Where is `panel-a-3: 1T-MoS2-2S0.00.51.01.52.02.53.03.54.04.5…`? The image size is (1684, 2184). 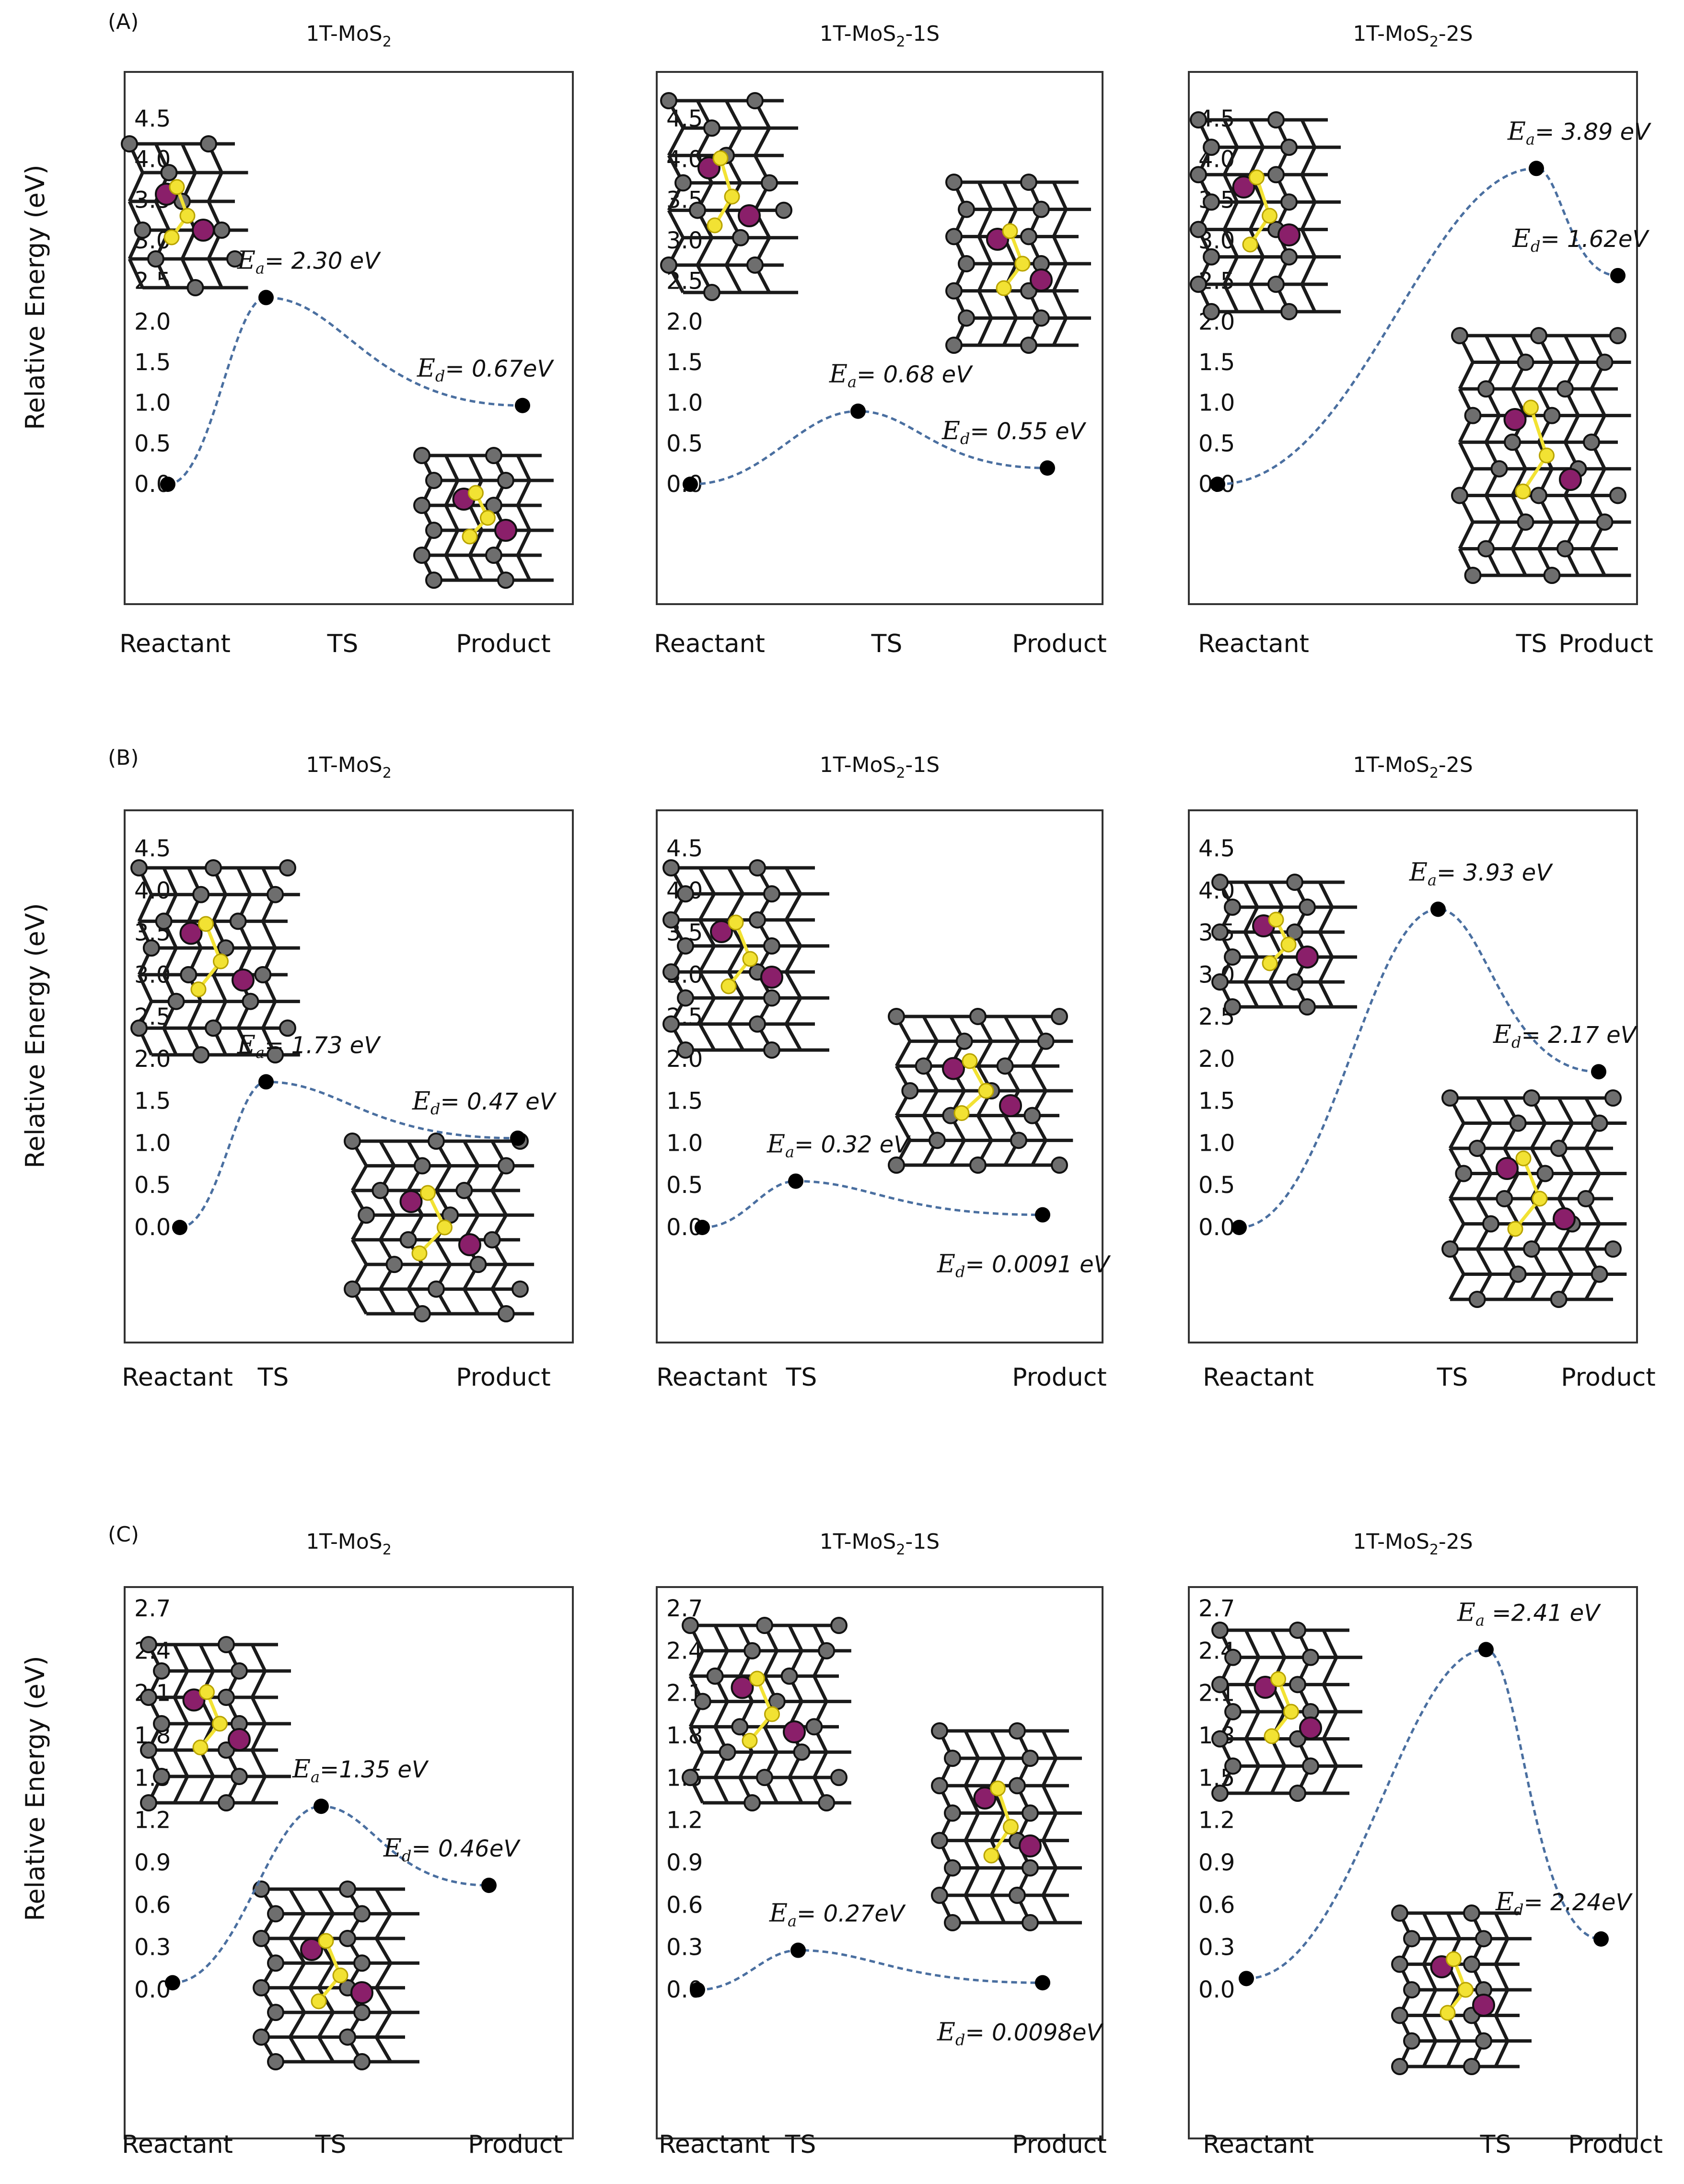 panel-a-3: 1T-MoS2-2S0.00.51.01.52.02.53.03.54.04.5… is located at coordinates (1420, 340).